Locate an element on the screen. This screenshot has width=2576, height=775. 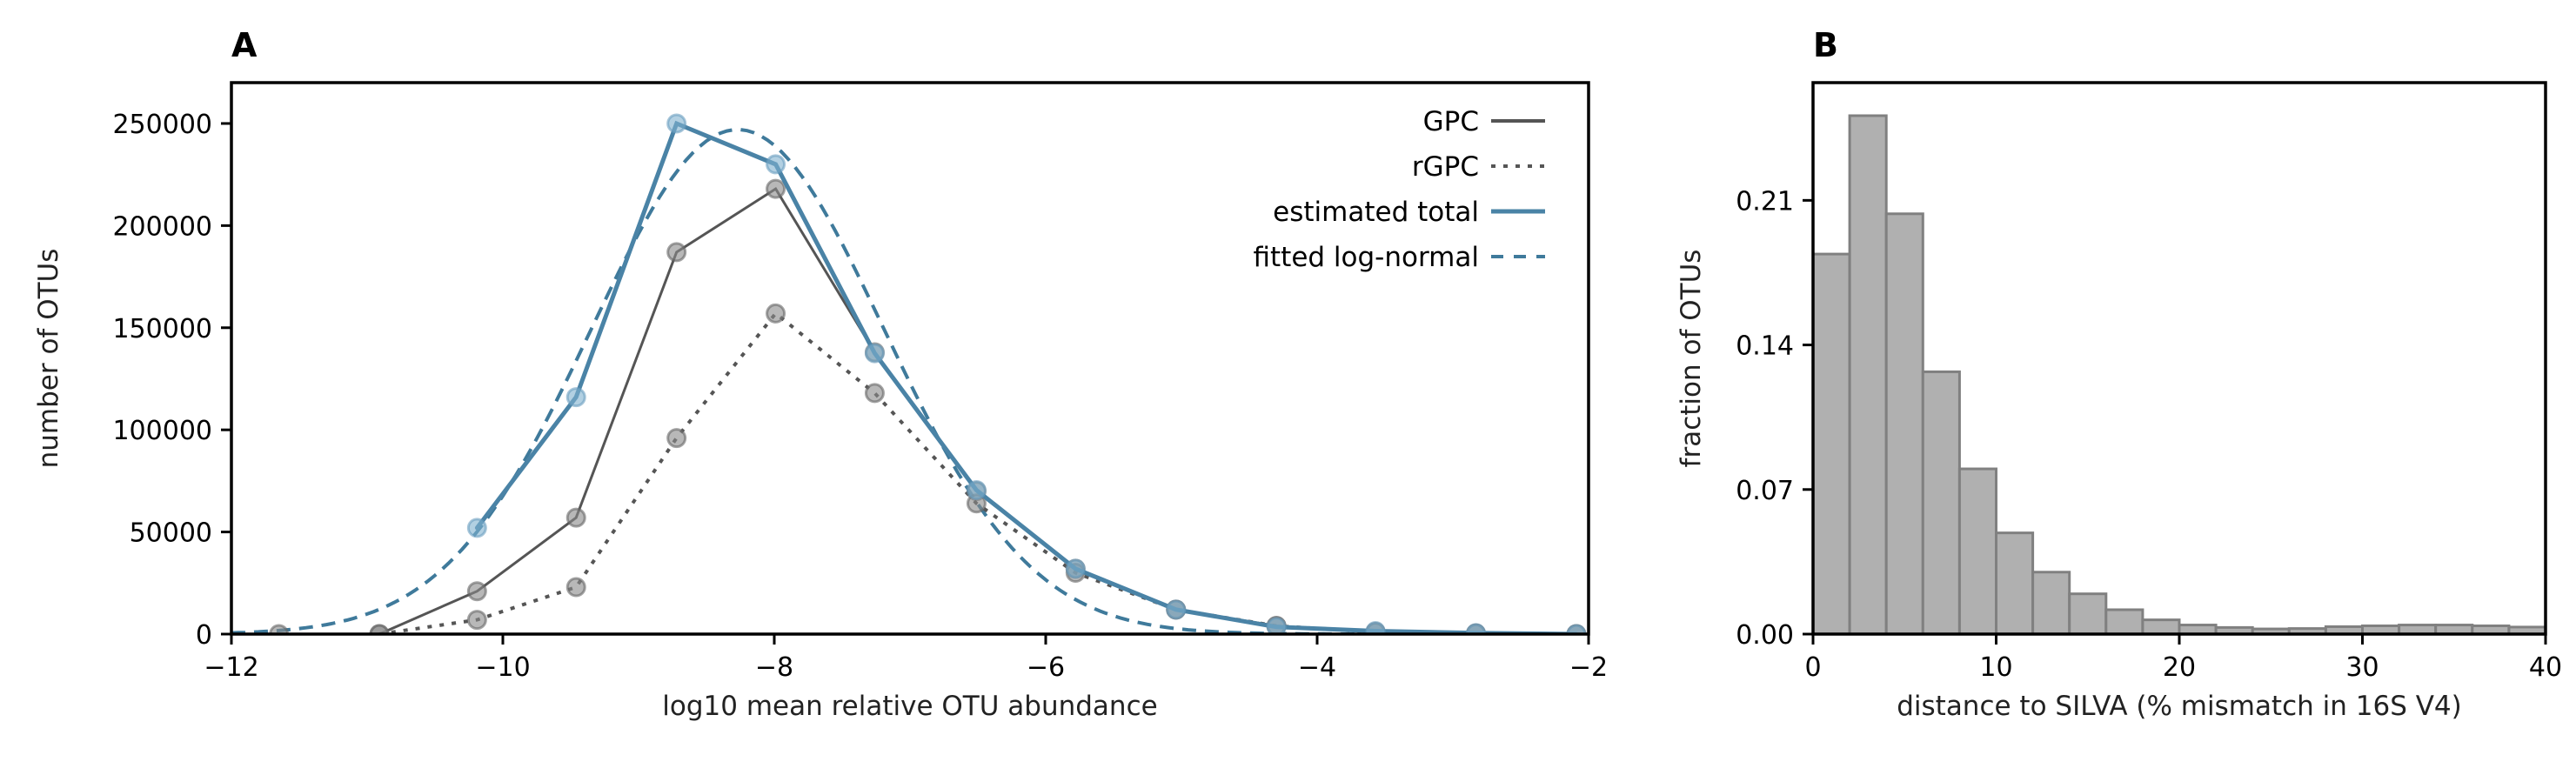
y-tick-label: 250000 is located at coordinates (162, 125).